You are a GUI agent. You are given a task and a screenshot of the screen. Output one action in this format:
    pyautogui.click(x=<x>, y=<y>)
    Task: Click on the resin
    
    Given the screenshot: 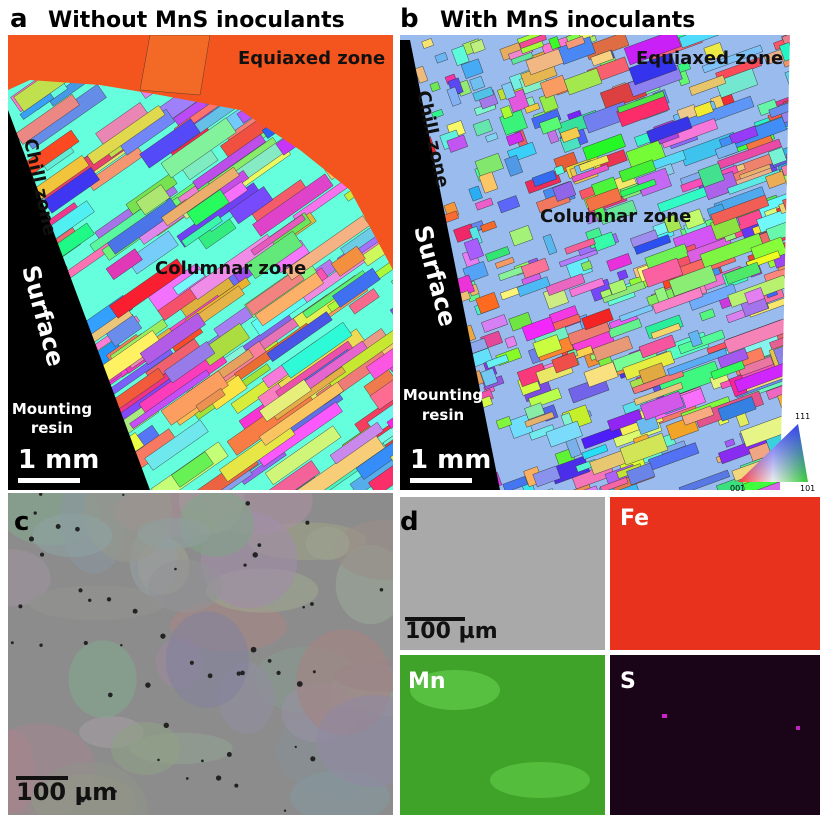 What is the action you would take?
    pyautogui.click(x=450, y=265)
    